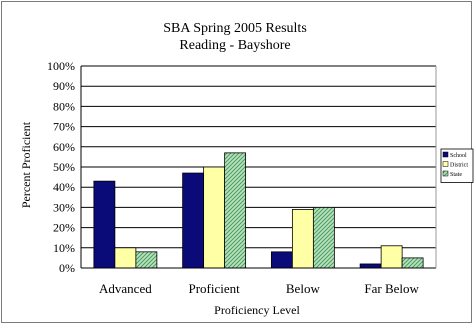 The width and height of the screenshot is (474, 325). I want to click on y-tick-labels: 0% 10% 20% 30% 40% 50% 60% 70% 80% 90% 100%, so click(61, 167).